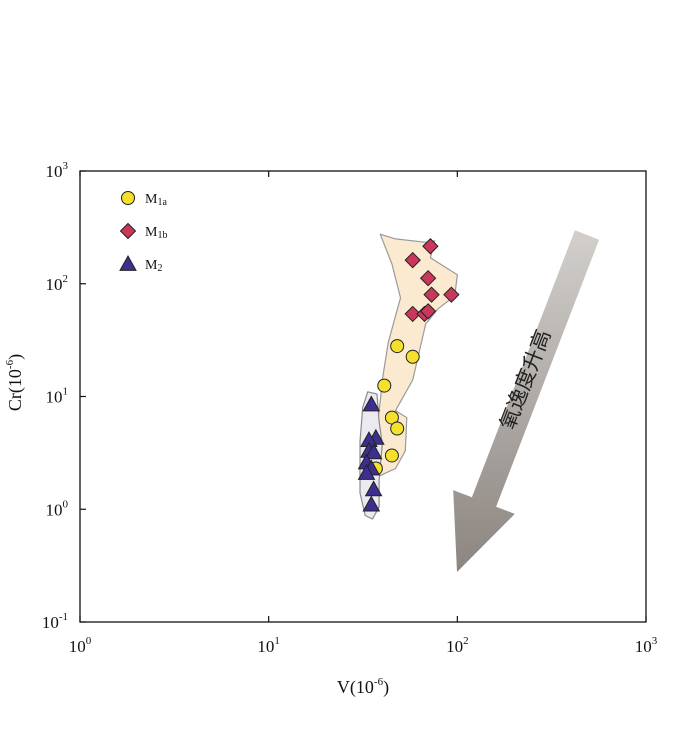 The image size is (700, 755). I want to click on points-layer, so click(408, 375).